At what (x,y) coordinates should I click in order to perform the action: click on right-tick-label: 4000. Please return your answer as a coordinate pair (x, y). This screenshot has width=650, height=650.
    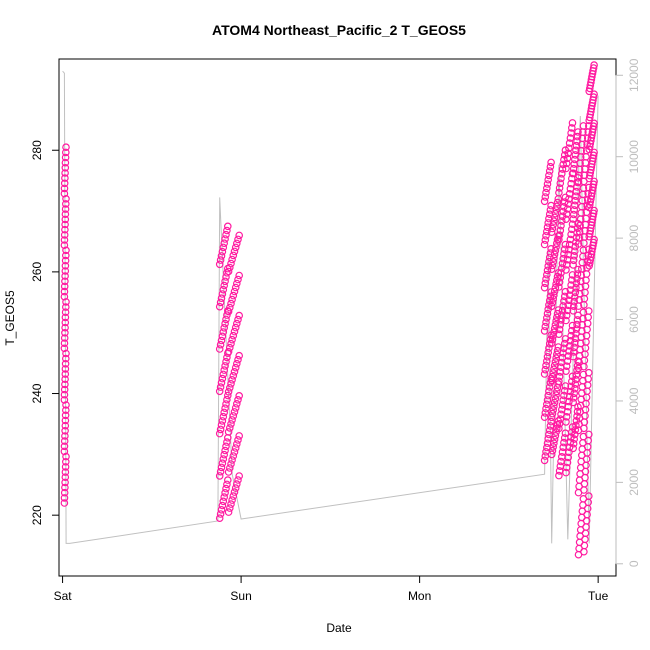
    Looking at the image, I should click on (634, 400).